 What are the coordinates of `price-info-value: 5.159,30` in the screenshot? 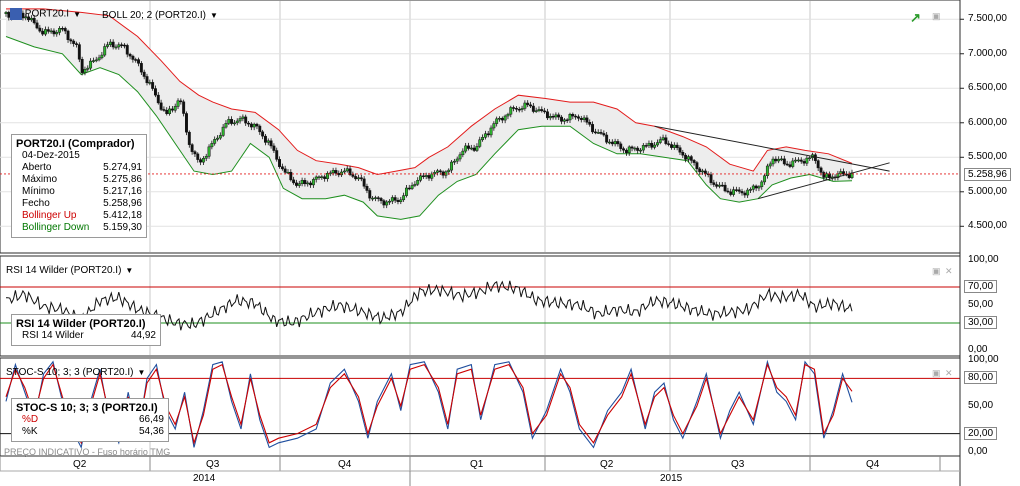 It's located at (122, 227).